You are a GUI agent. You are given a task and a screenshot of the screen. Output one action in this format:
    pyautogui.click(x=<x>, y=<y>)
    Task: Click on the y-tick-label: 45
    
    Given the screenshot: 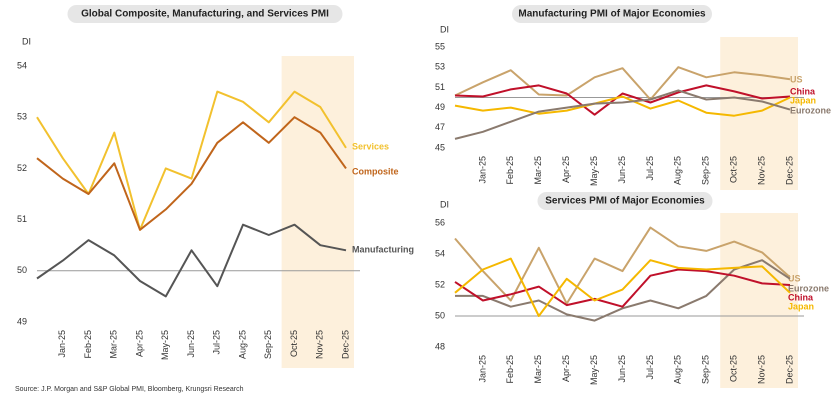 What is the action you would take?
    pyautogui.click(x=440, y=147)
    